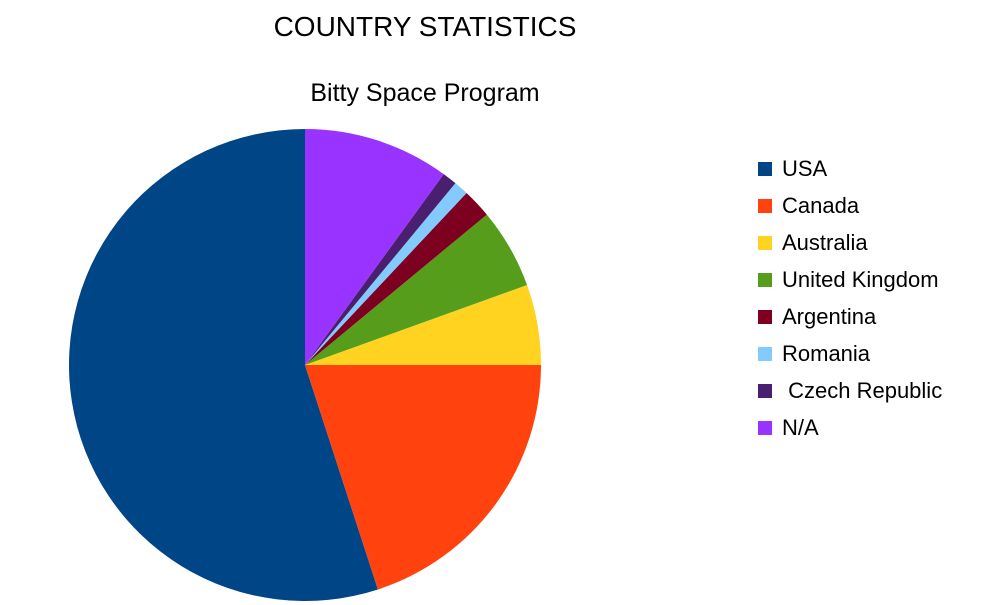  I want to click on pie-slice-czech-republic, so click(380, 269).